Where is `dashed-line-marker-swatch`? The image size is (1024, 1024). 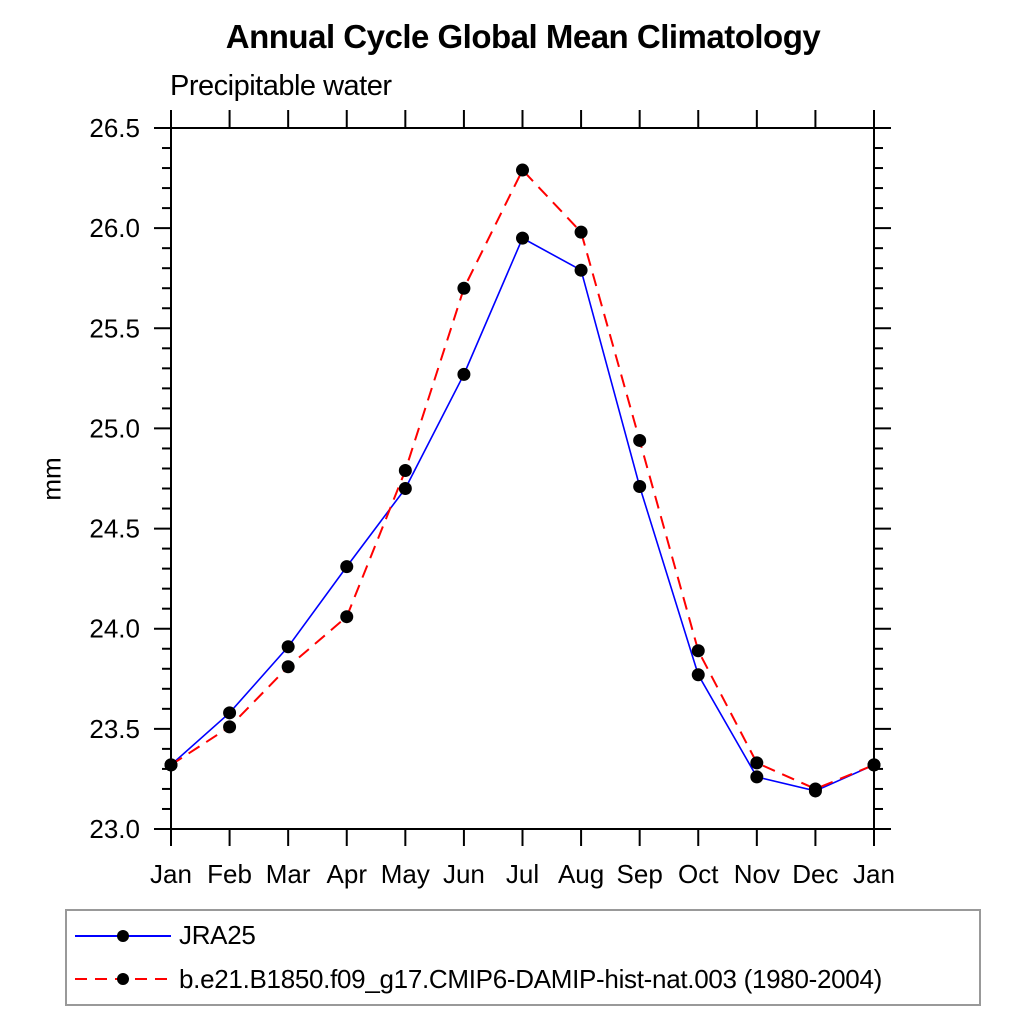
dashed-line-marker-swatch is located at coordinates (123, 979).